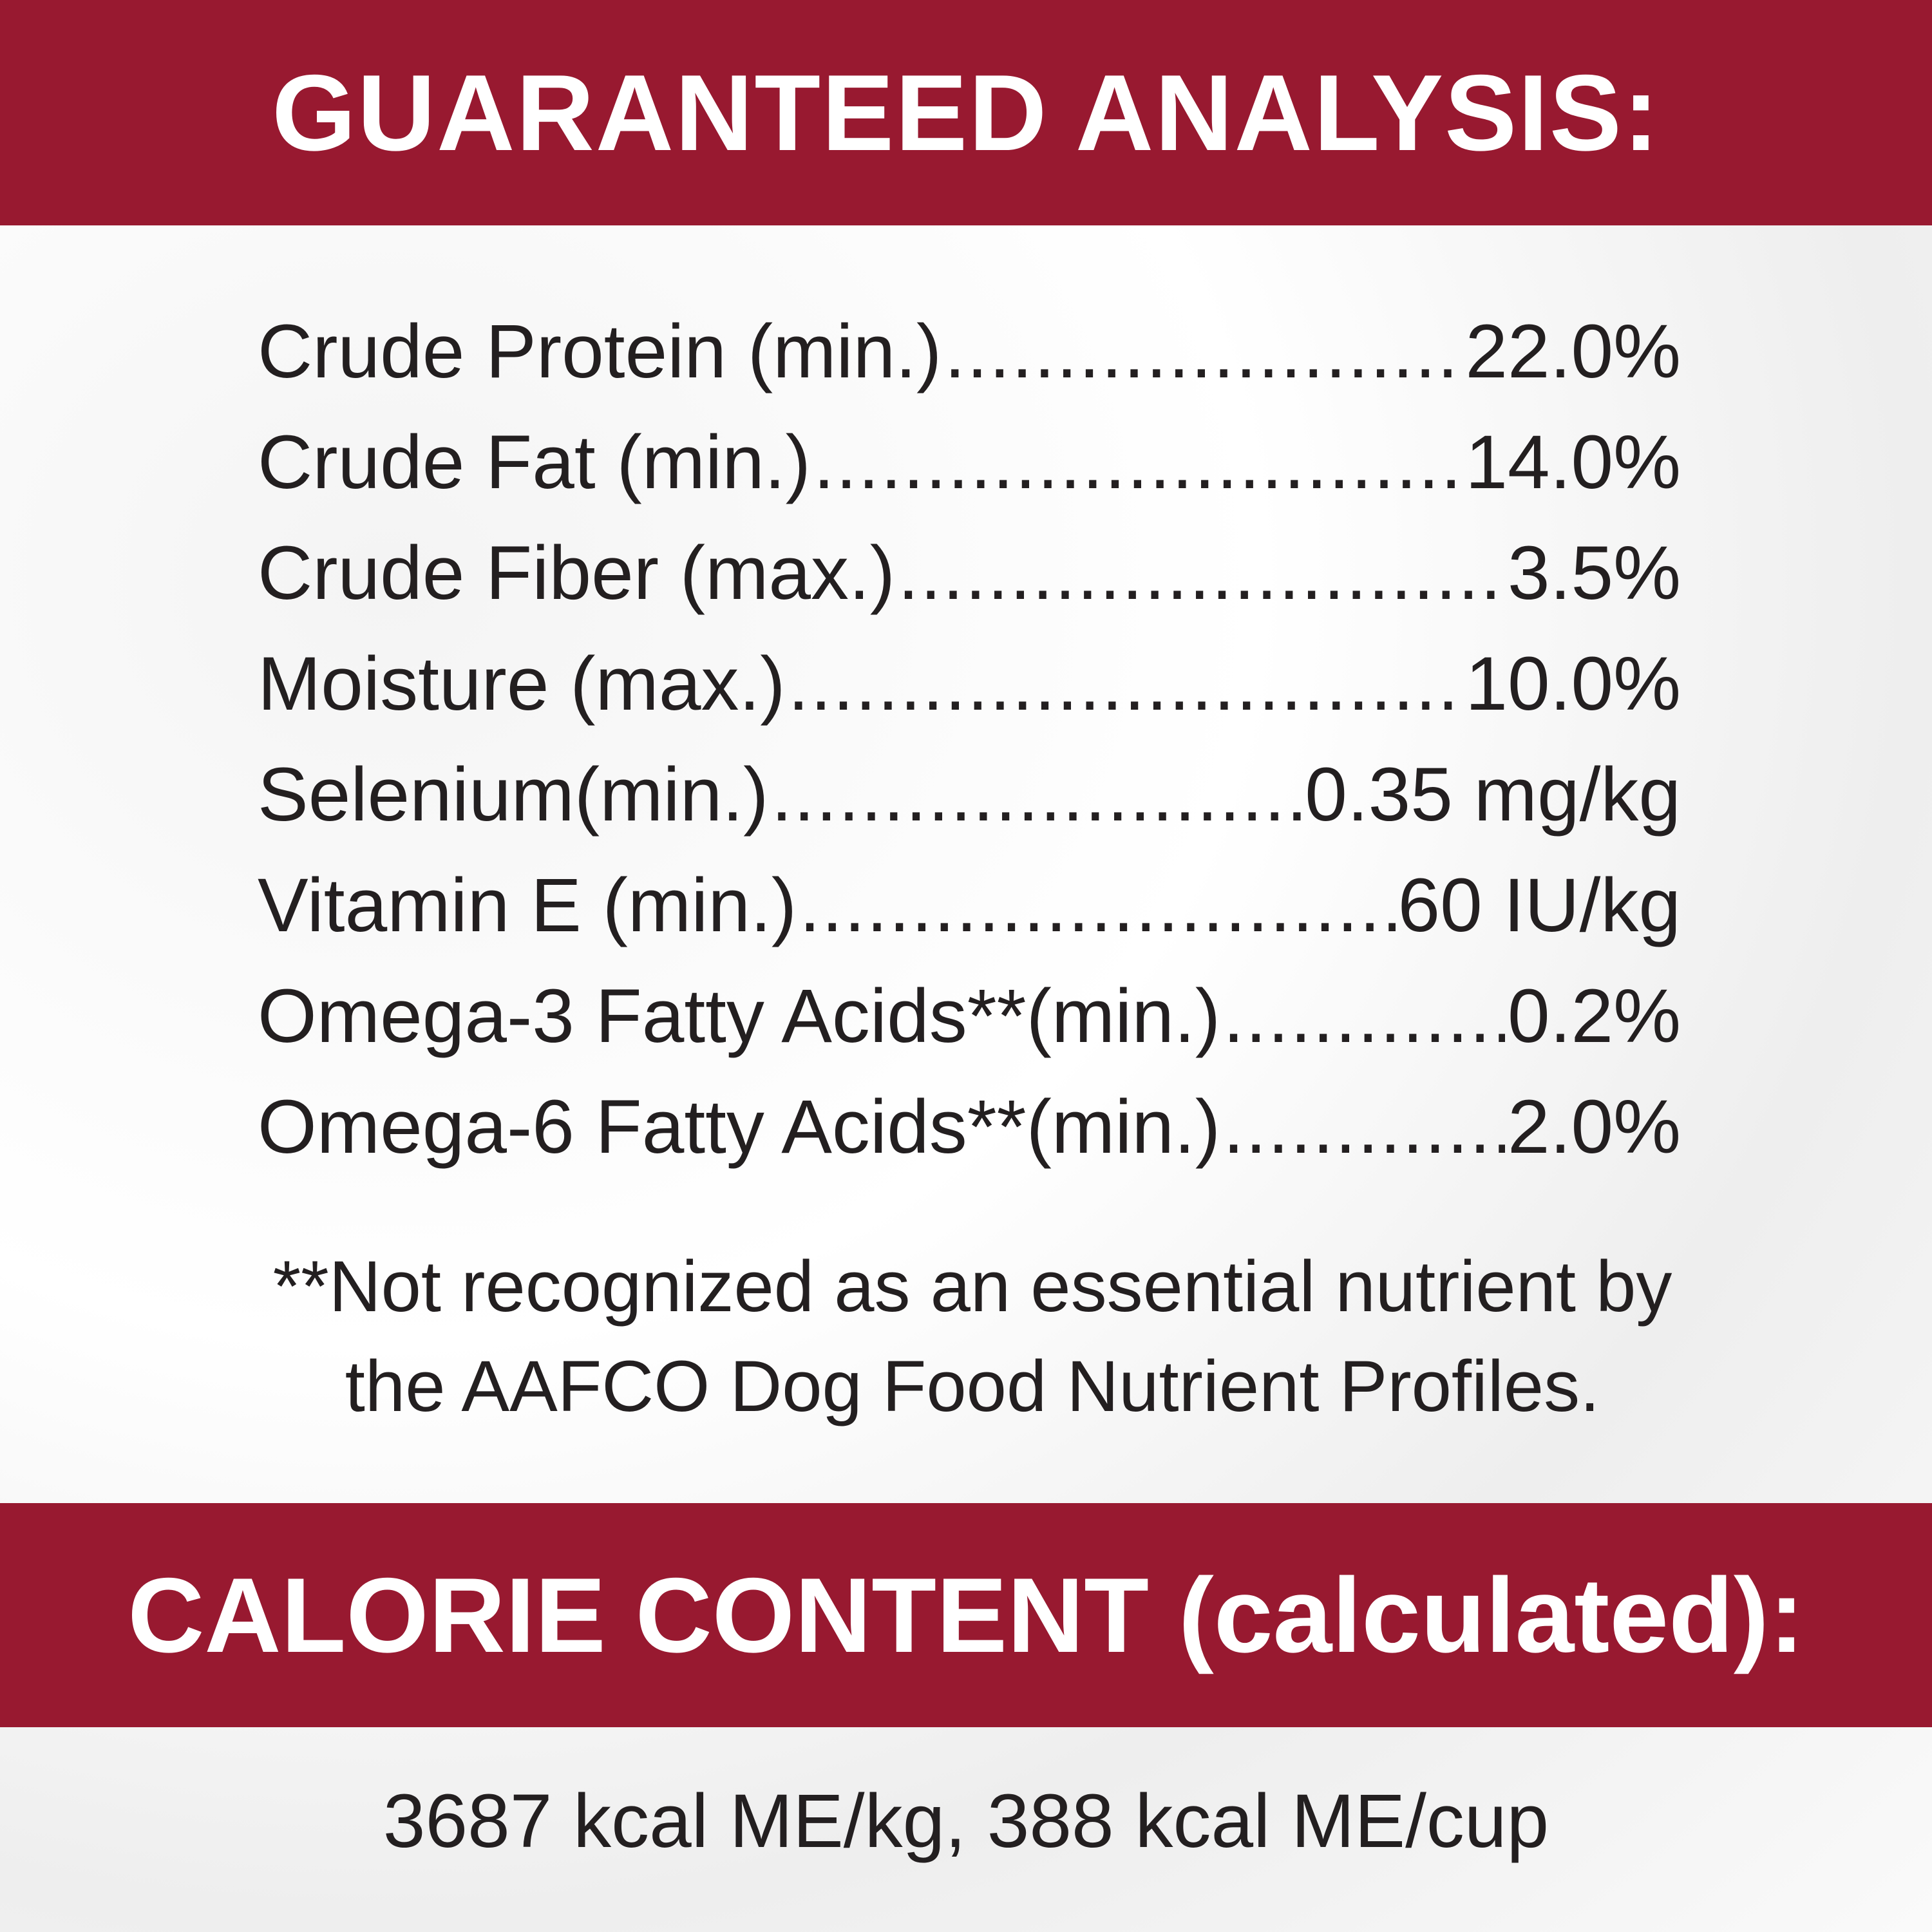  Describe the element at coordinates (577, 573) in the screenshot. I see `row-label: Crude Fiber (max.)` at that location.